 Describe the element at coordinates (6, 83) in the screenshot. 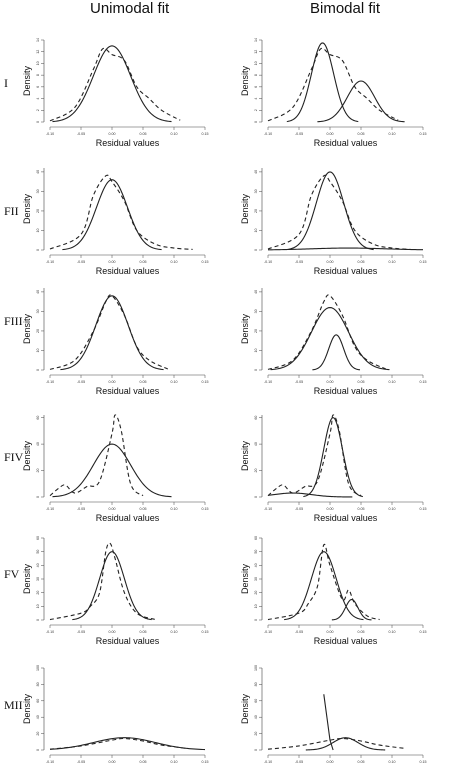

I see `row-label-I: I` at that location.